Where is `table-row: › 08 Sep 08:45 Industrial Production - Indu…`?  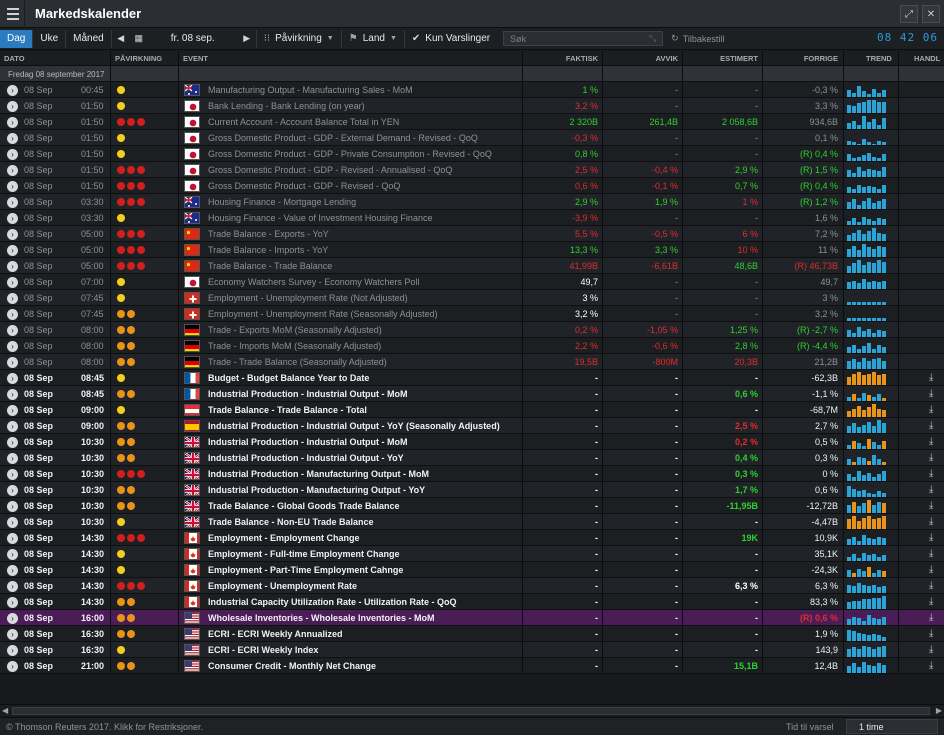 table-row: › 08 Sep 08:45 Industrial Production - Indu… is located at coordinates (472, 394).